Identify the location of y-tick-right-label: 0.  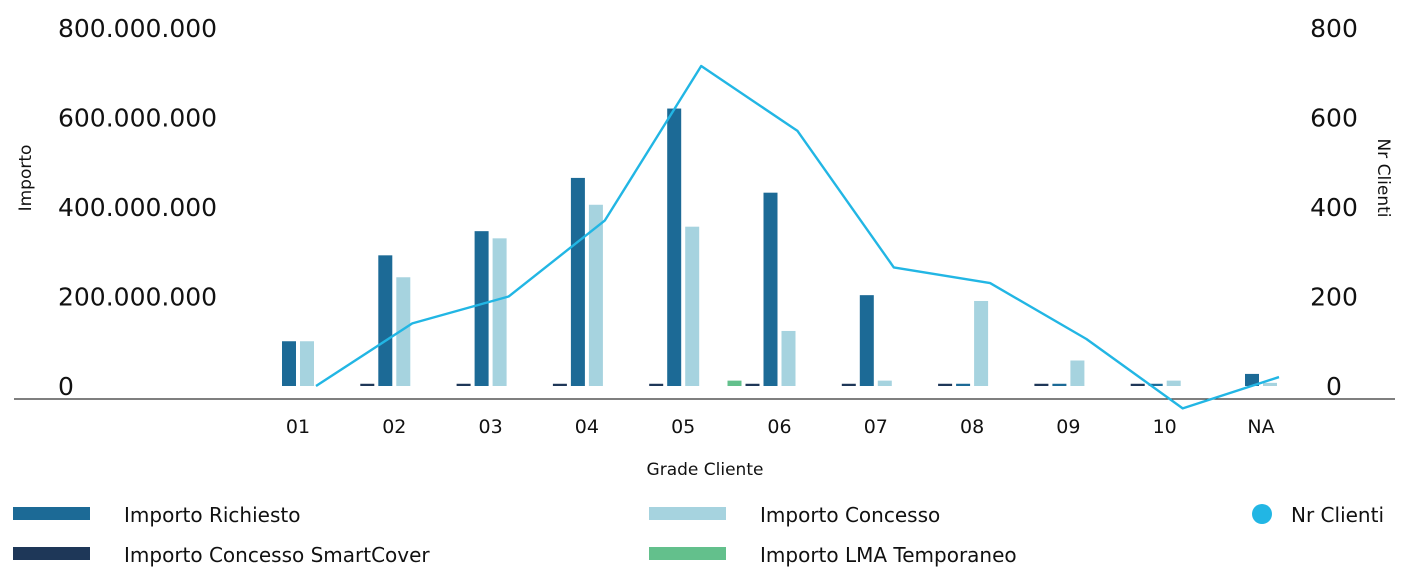
(1334, 386).